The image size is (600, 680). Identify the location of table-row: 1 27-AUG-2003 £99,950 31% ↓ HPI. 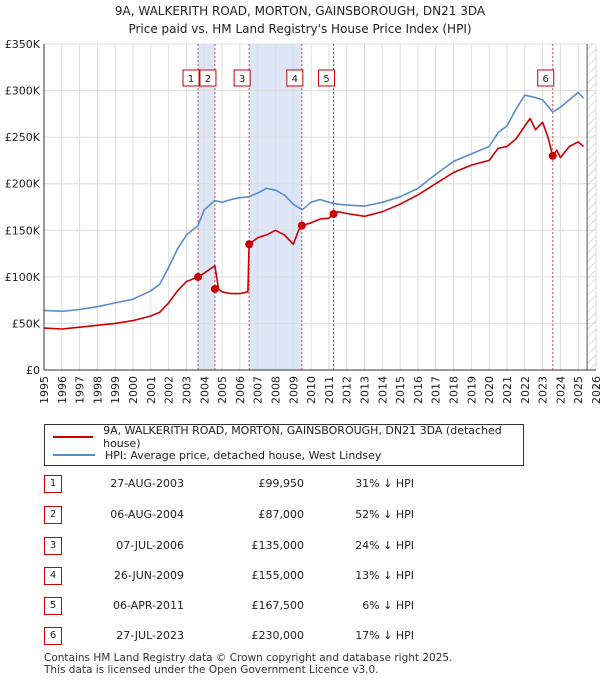
(294, 486).